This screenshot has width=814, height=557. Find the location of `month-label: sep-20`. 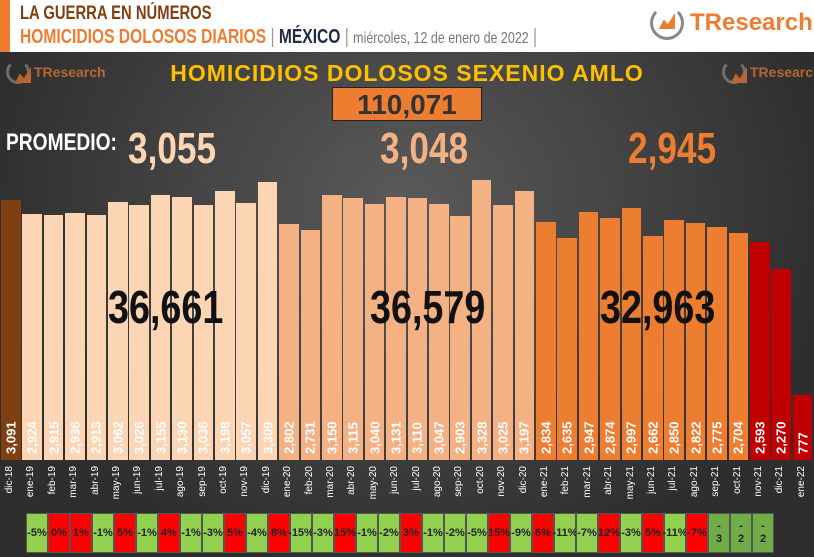

month-label: sep-20 is located at coordinates (459, 481).